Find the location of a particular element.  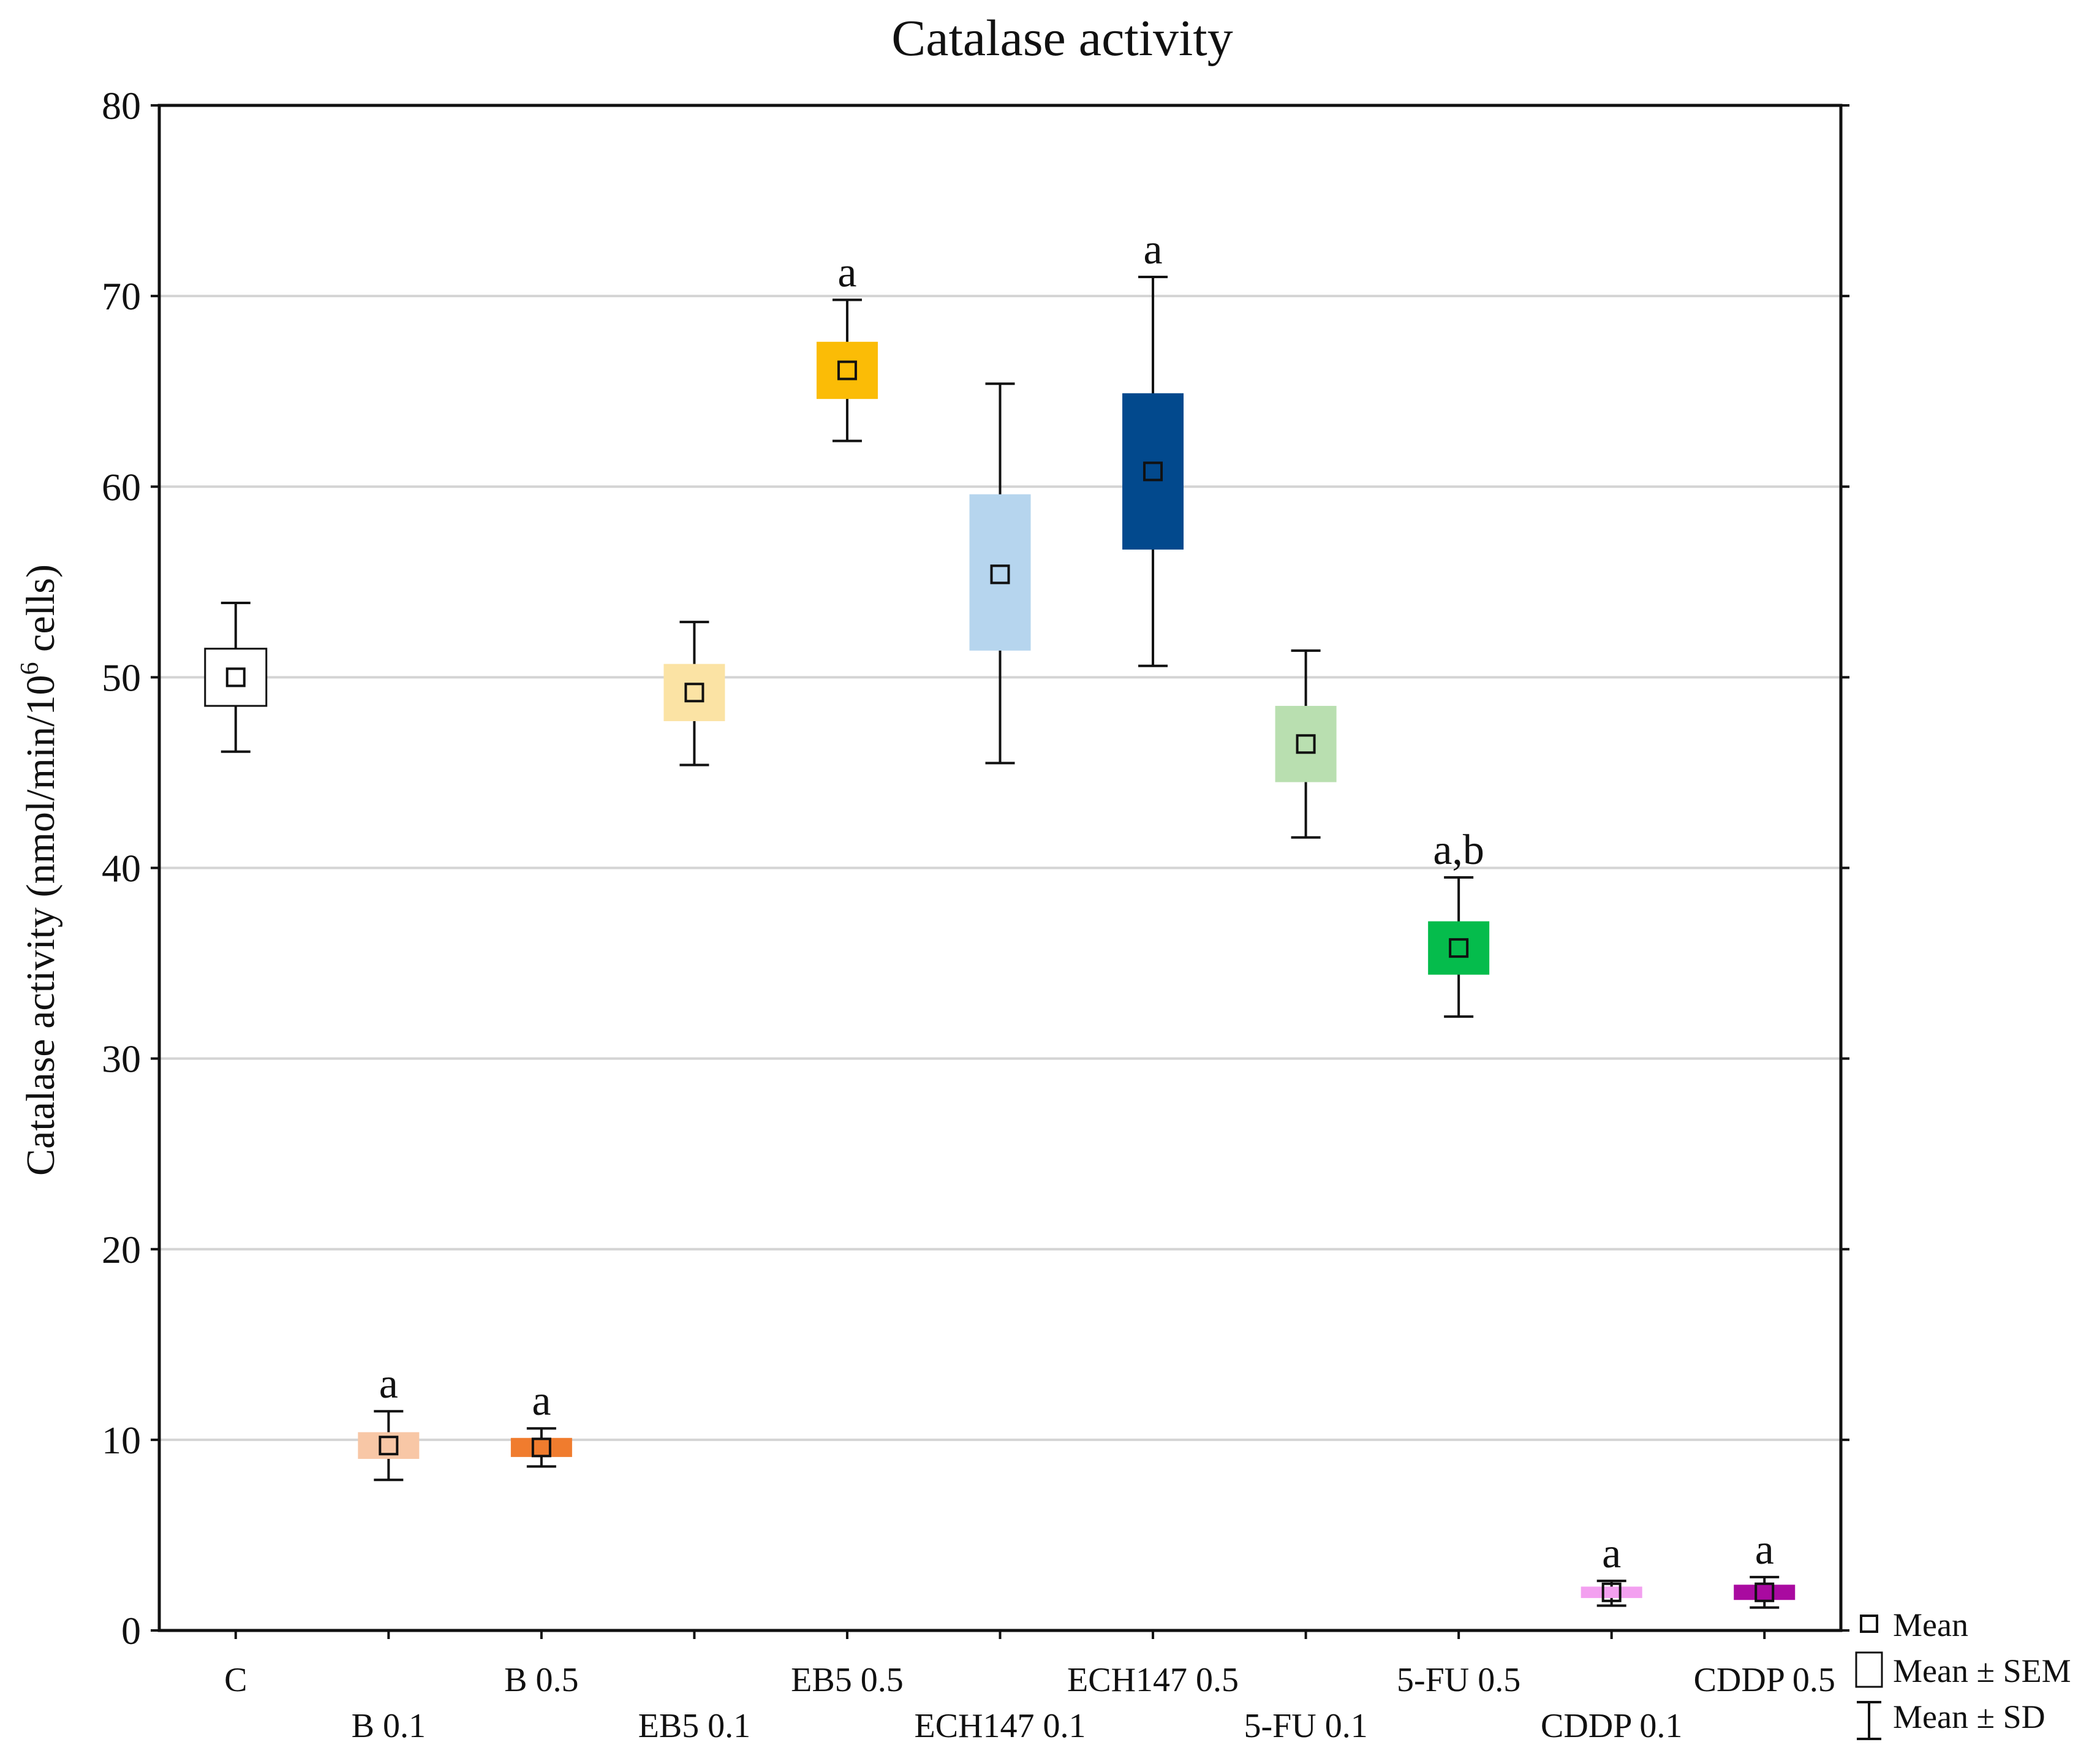

x-tick-label-5: ECH147 0.1 is located at coordinates (1001, 1726).